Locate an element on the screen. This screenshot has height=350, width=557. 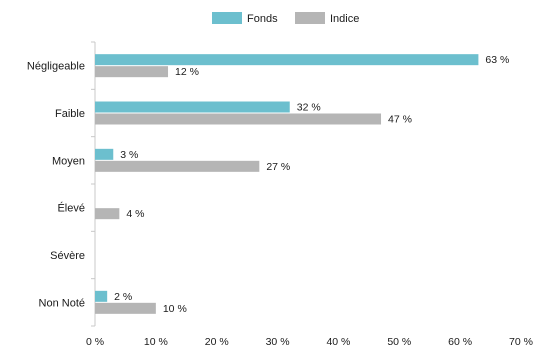
chart-legend: Fonds Indice is located at coordinates (285, 18).